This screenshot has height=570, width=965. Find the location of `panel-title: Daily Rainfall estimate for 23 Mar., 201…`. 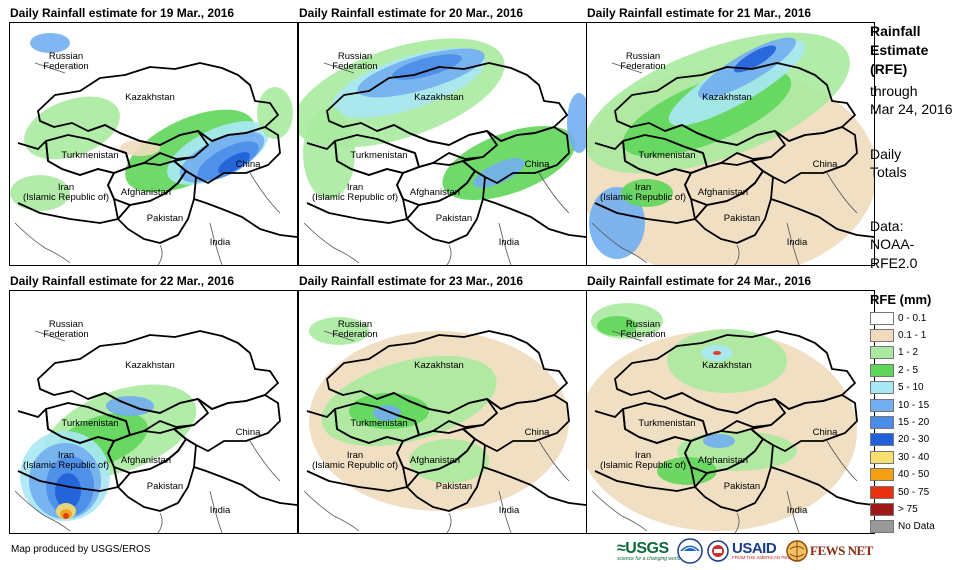

panel-title: Daily Rainfall estimate for 23 Mar., 201… is located at coordinates (411, 281).